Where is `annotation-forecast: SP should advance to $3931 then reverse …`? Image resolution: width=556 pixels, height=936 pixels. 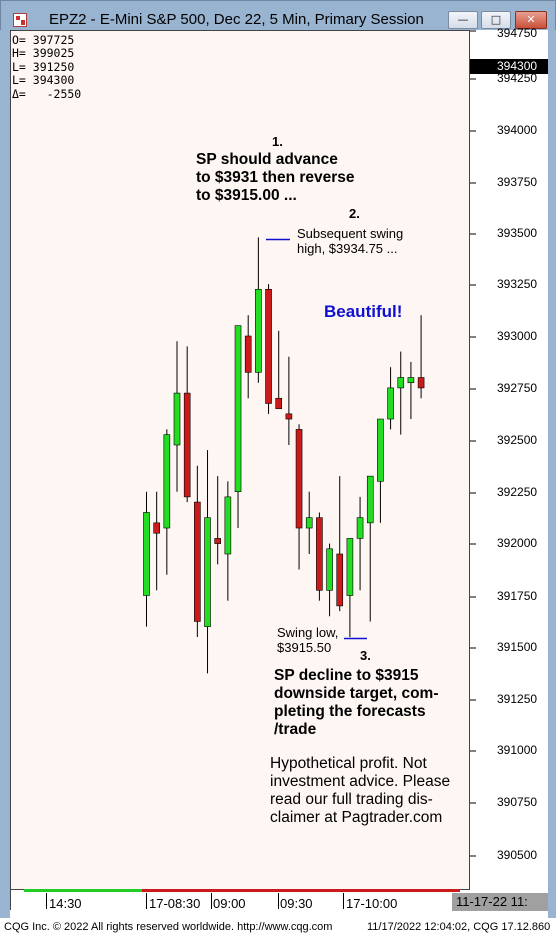
annotation-forecast: SP should advance to $3931 then reverse … is located at coordinates (275, 178).